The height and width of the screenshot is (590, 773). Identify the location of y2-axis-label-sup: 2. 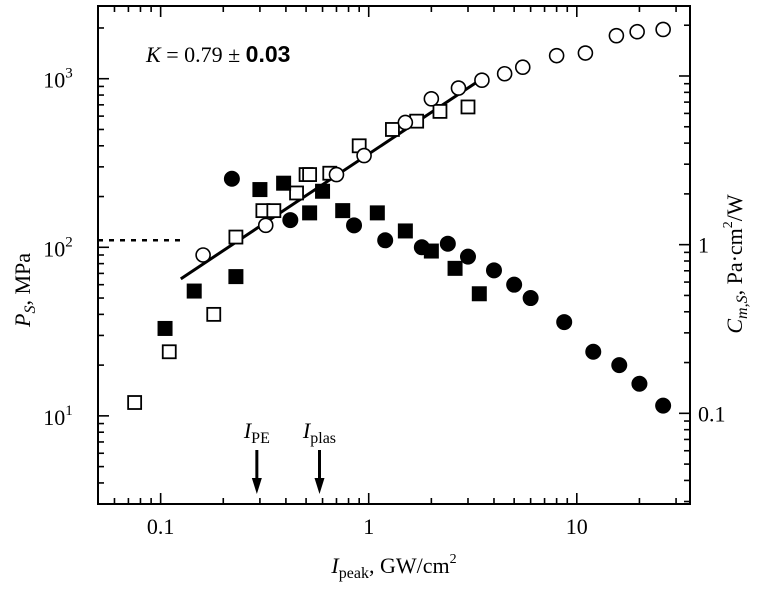
(728, 224).